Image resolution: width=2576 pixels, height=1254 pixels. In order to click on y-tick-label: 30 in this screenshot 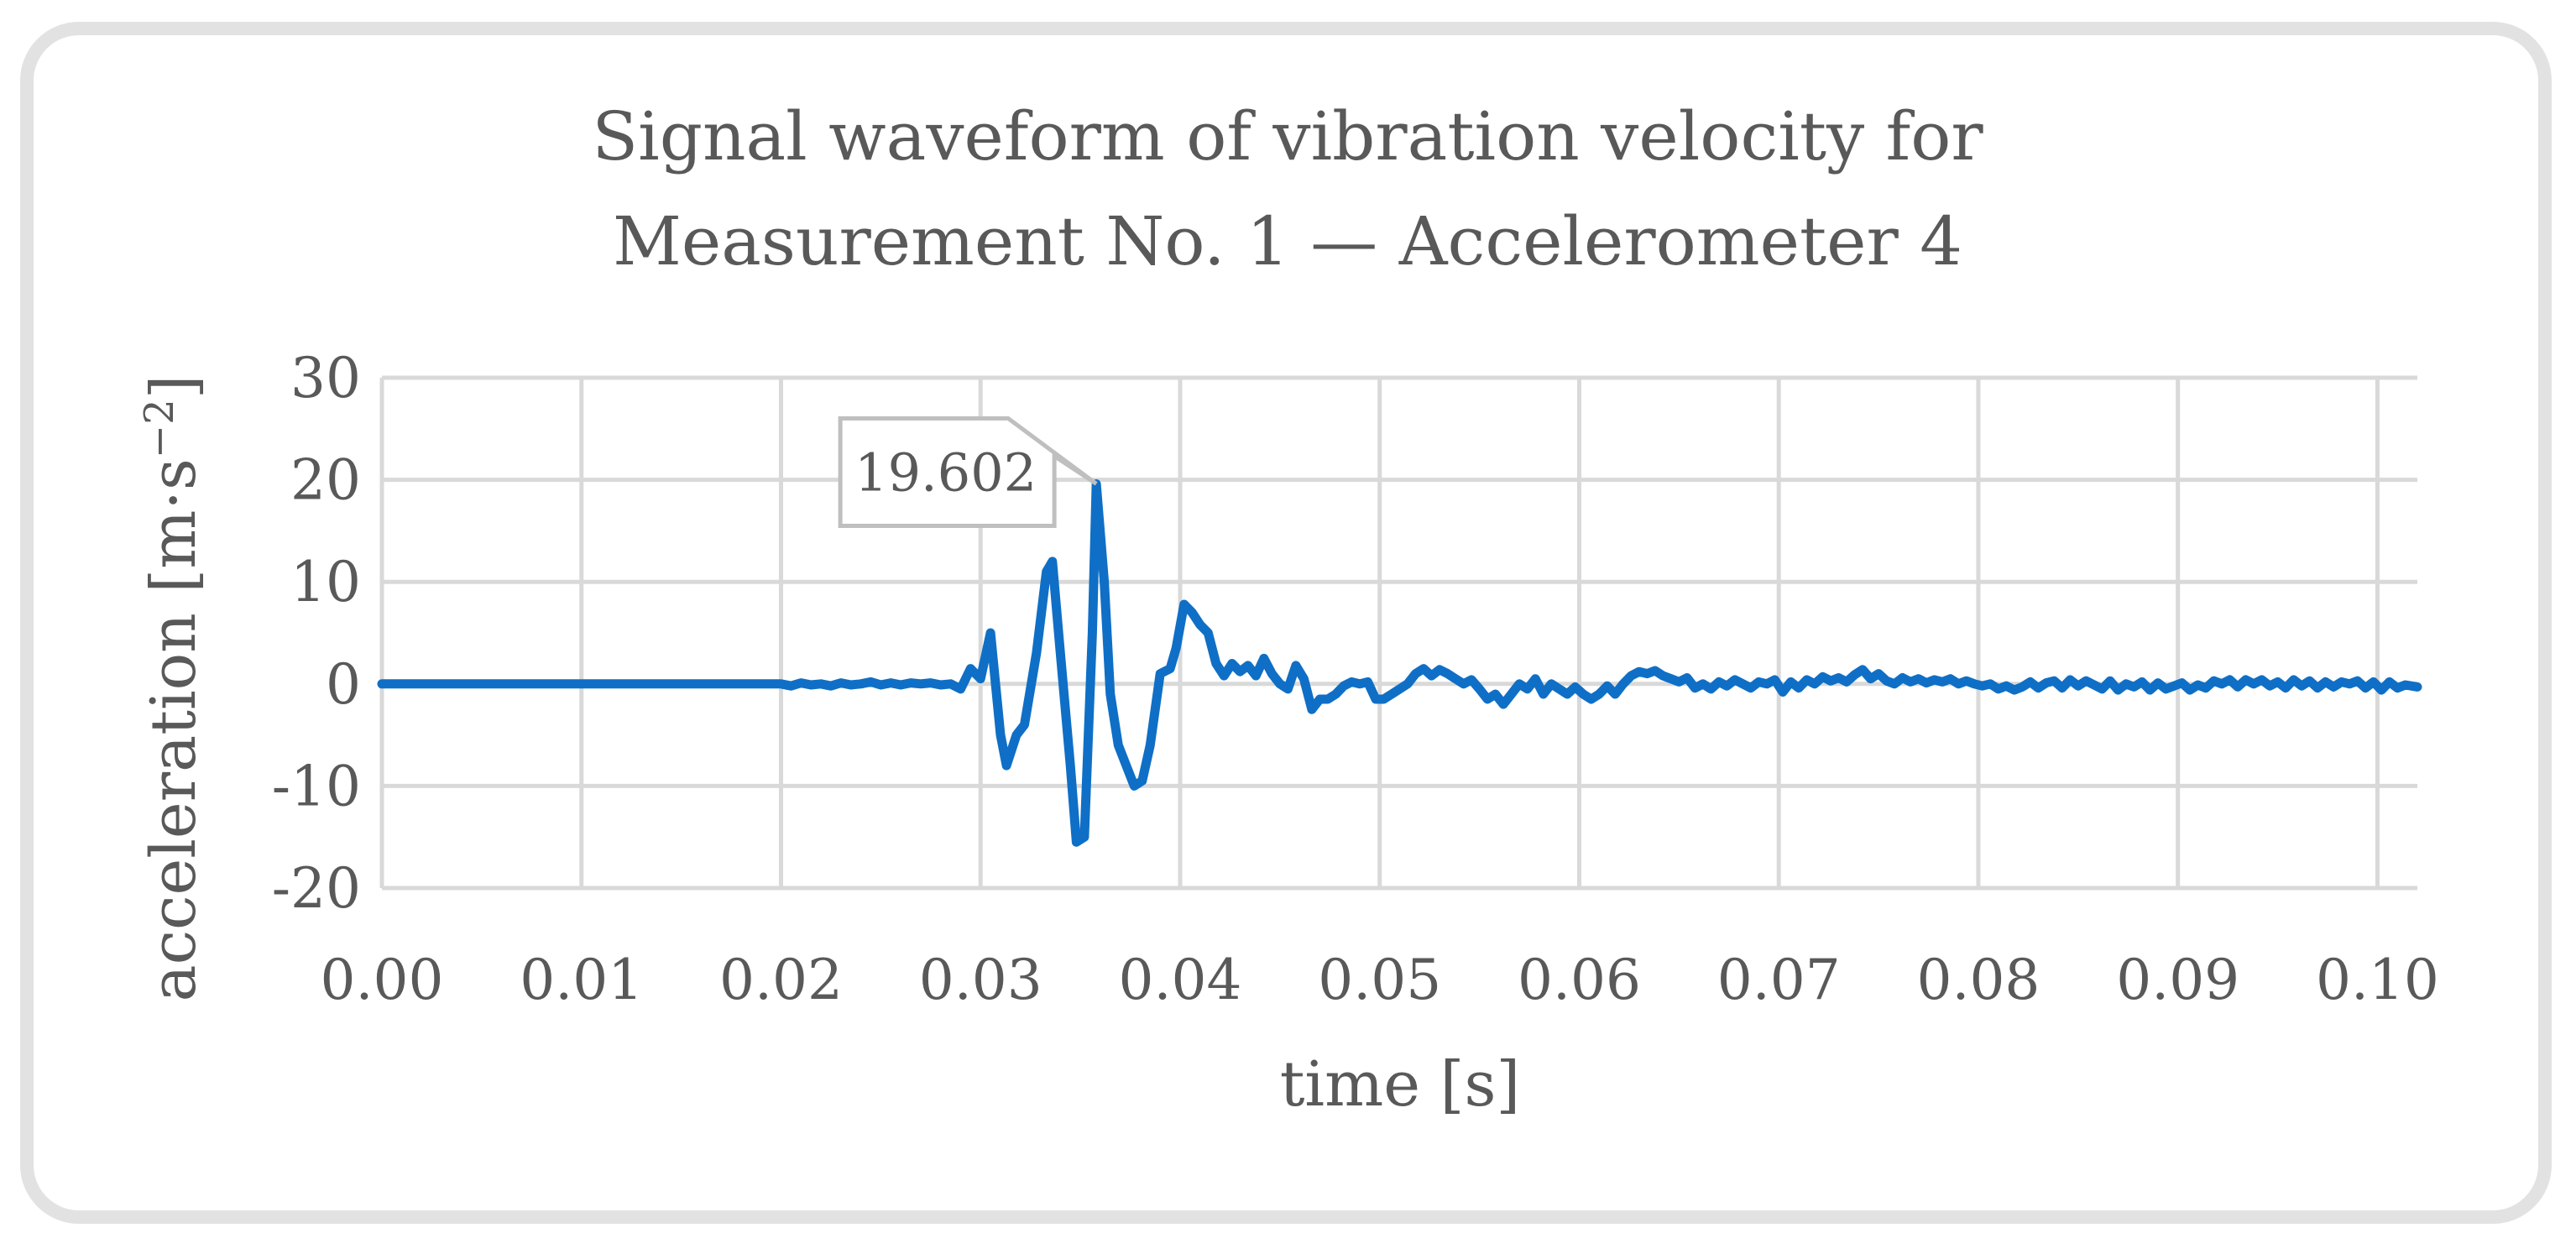, I will do `click(325, 378)`.